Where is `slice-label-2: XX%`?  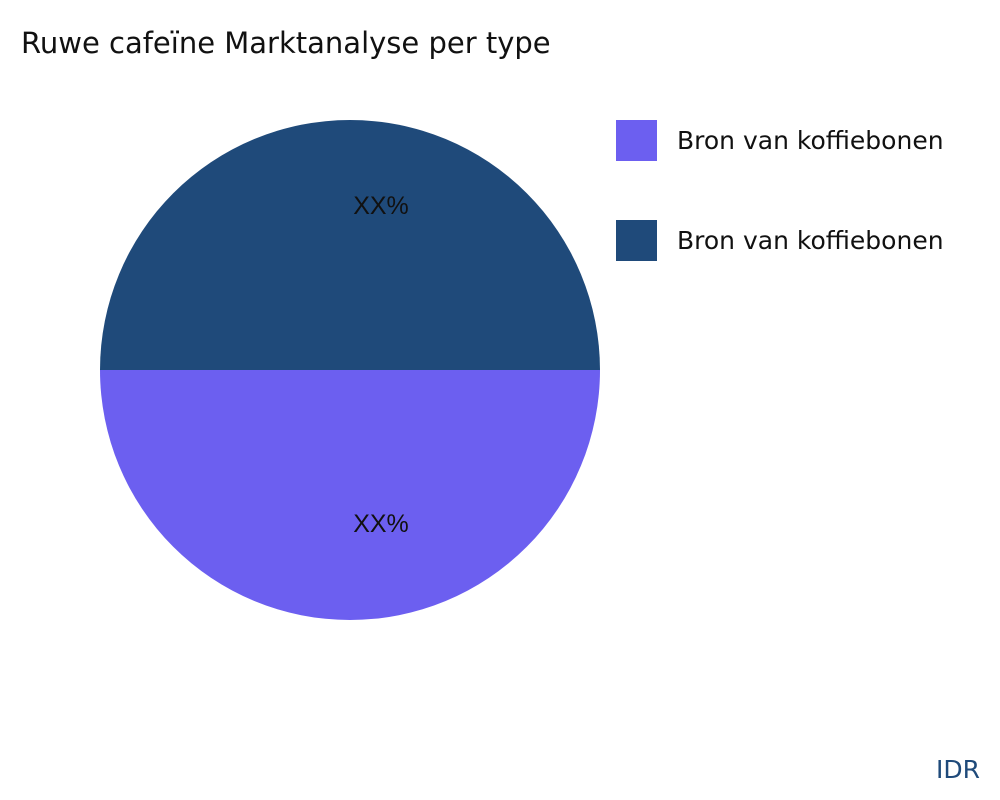
slice-label-2: XX% is located at coordinates (381, 206).